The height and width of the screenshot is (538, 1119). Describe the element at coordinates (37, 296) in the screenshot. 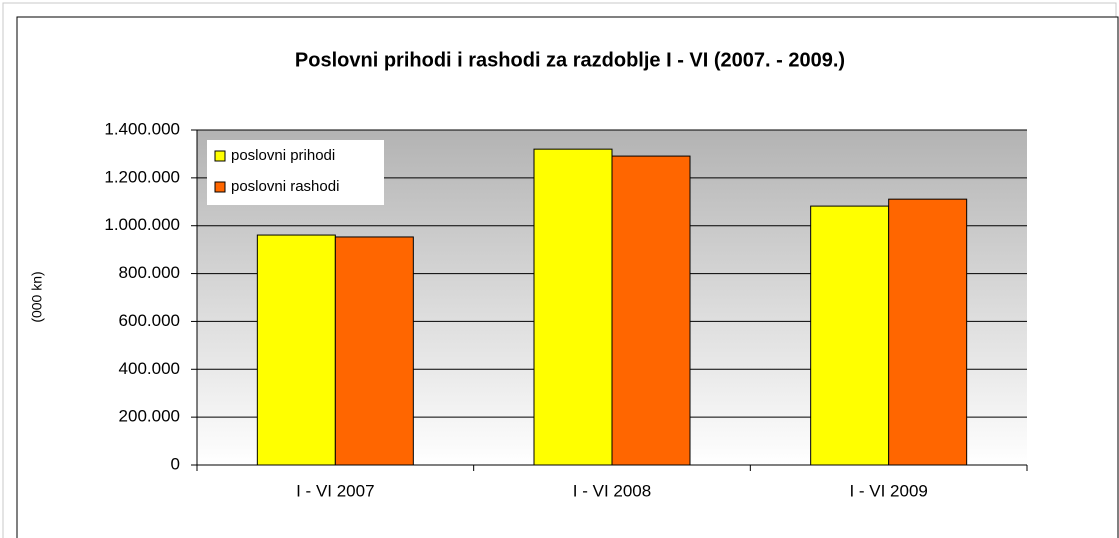

I see `y-axis-label: (000 kn)` at that location.